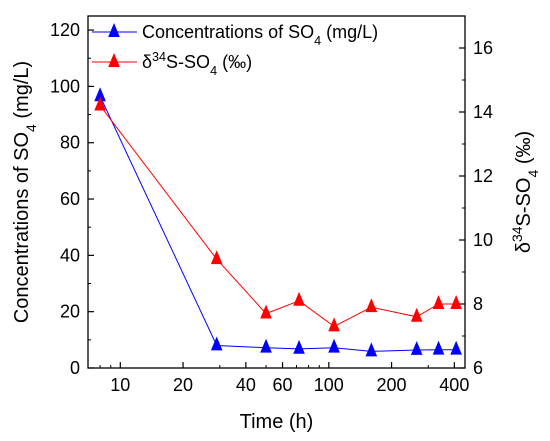 The height and width of the screenshot is (441, 550). I want to click on left-y-tick-label: 60, so click(70, 199).